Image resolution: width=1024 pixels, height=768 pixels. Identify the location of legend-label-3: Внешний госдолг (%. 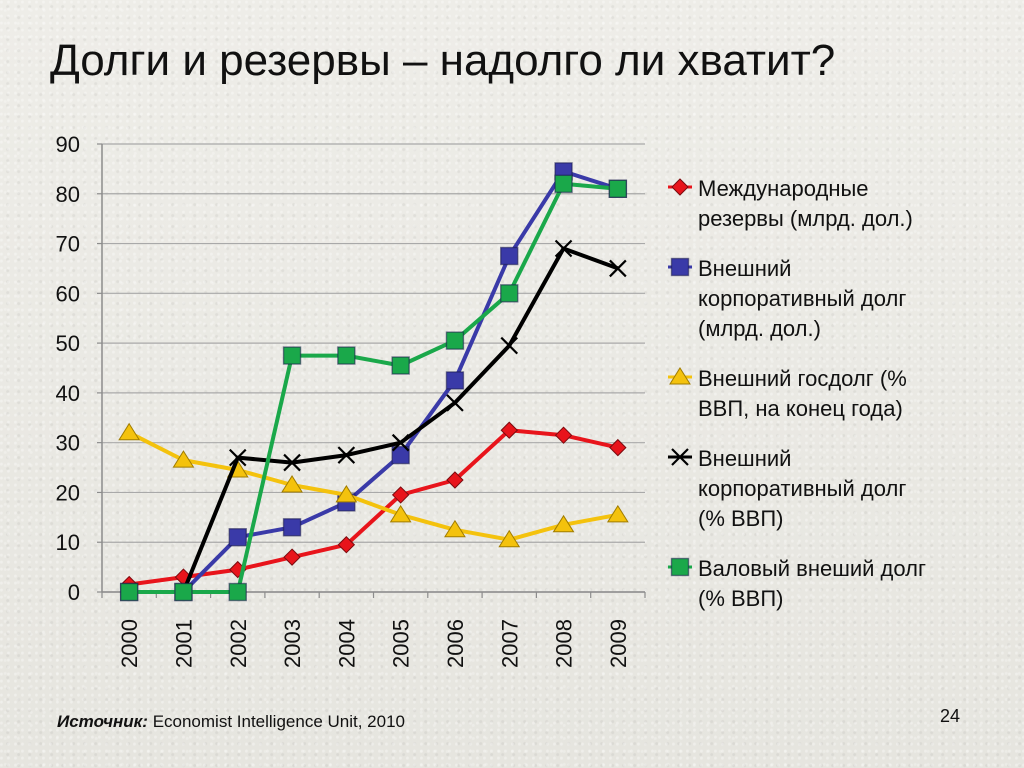
(802, 378).